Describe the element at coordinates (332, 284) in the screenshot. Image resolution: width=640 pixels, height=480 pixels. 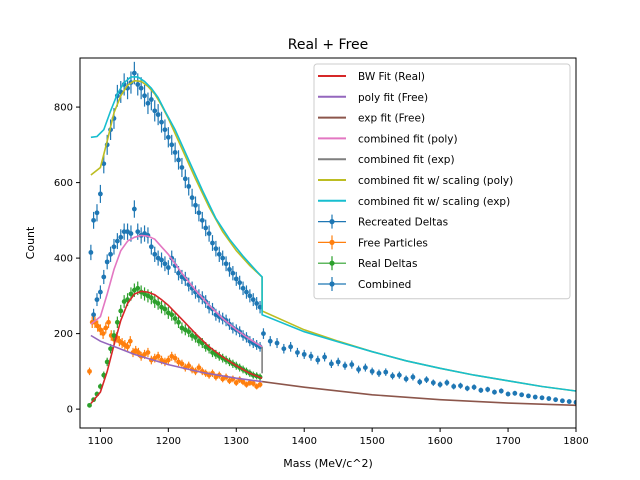
I see `legend-swatch-point` at that location.